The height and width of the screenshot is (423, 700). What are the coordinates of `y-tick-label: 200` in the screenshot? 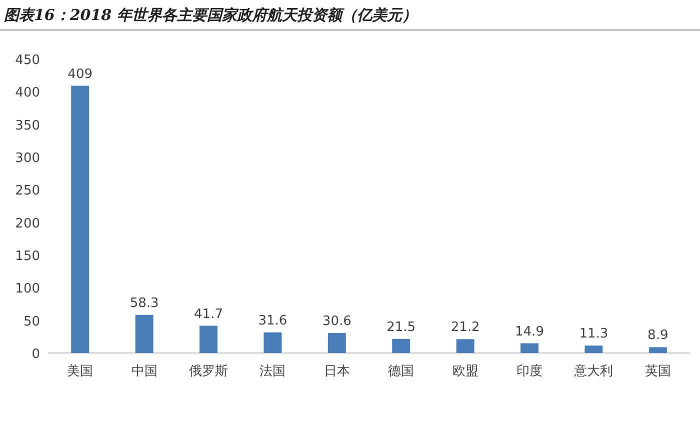 It's located at (27, 224).